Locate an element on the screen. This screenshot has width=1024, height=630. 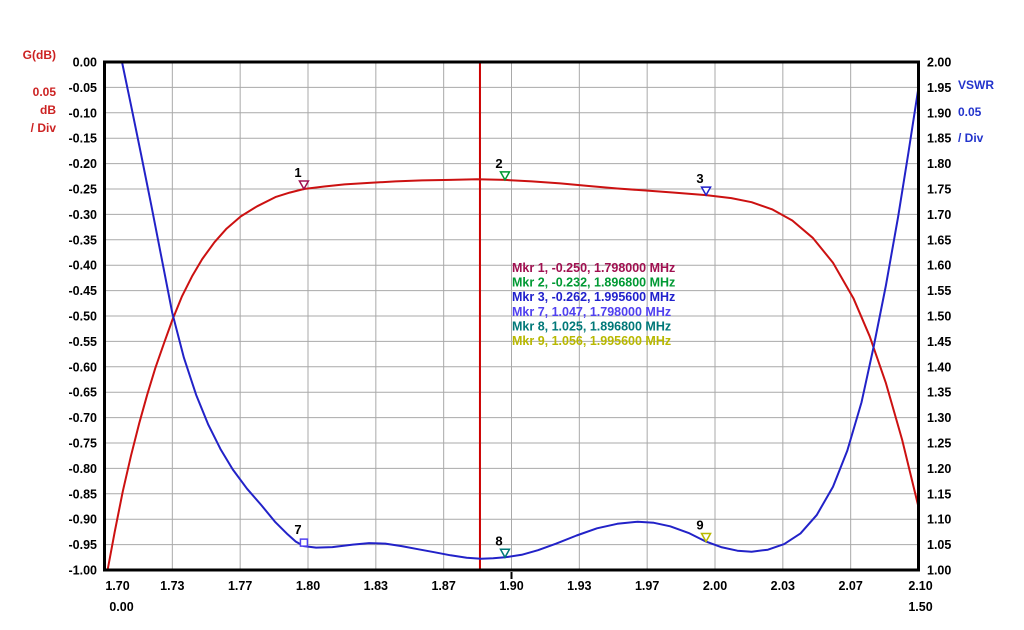
x-tick-label: 1.83 is located at coordinates (376, 586).